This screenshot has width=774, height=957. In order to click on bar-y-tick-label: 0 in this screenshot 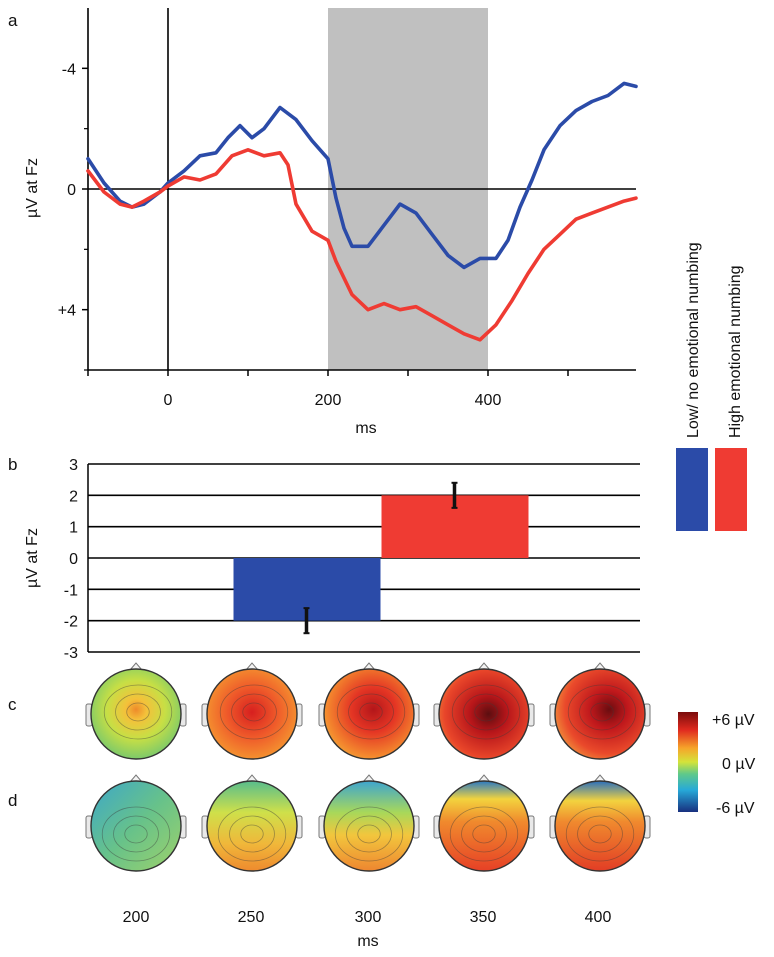, I will do `click(73, 559)`.